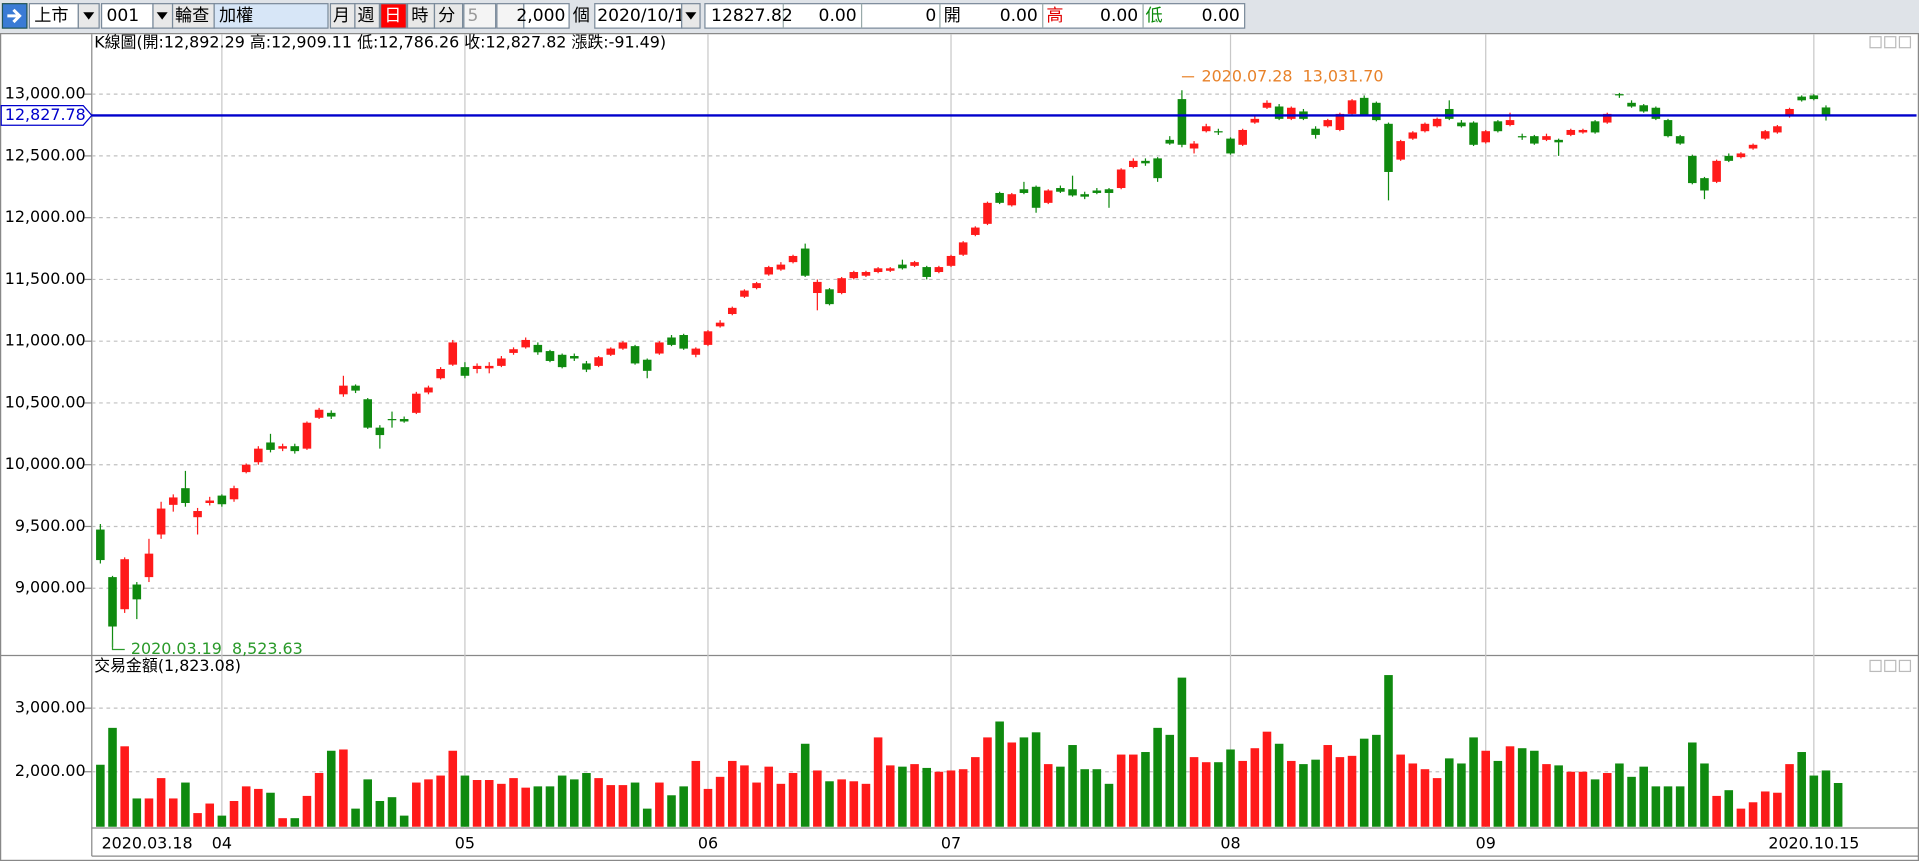 The height and width of the screenshot is (861, 1919). I want to click on count-field, so click(480, 16).